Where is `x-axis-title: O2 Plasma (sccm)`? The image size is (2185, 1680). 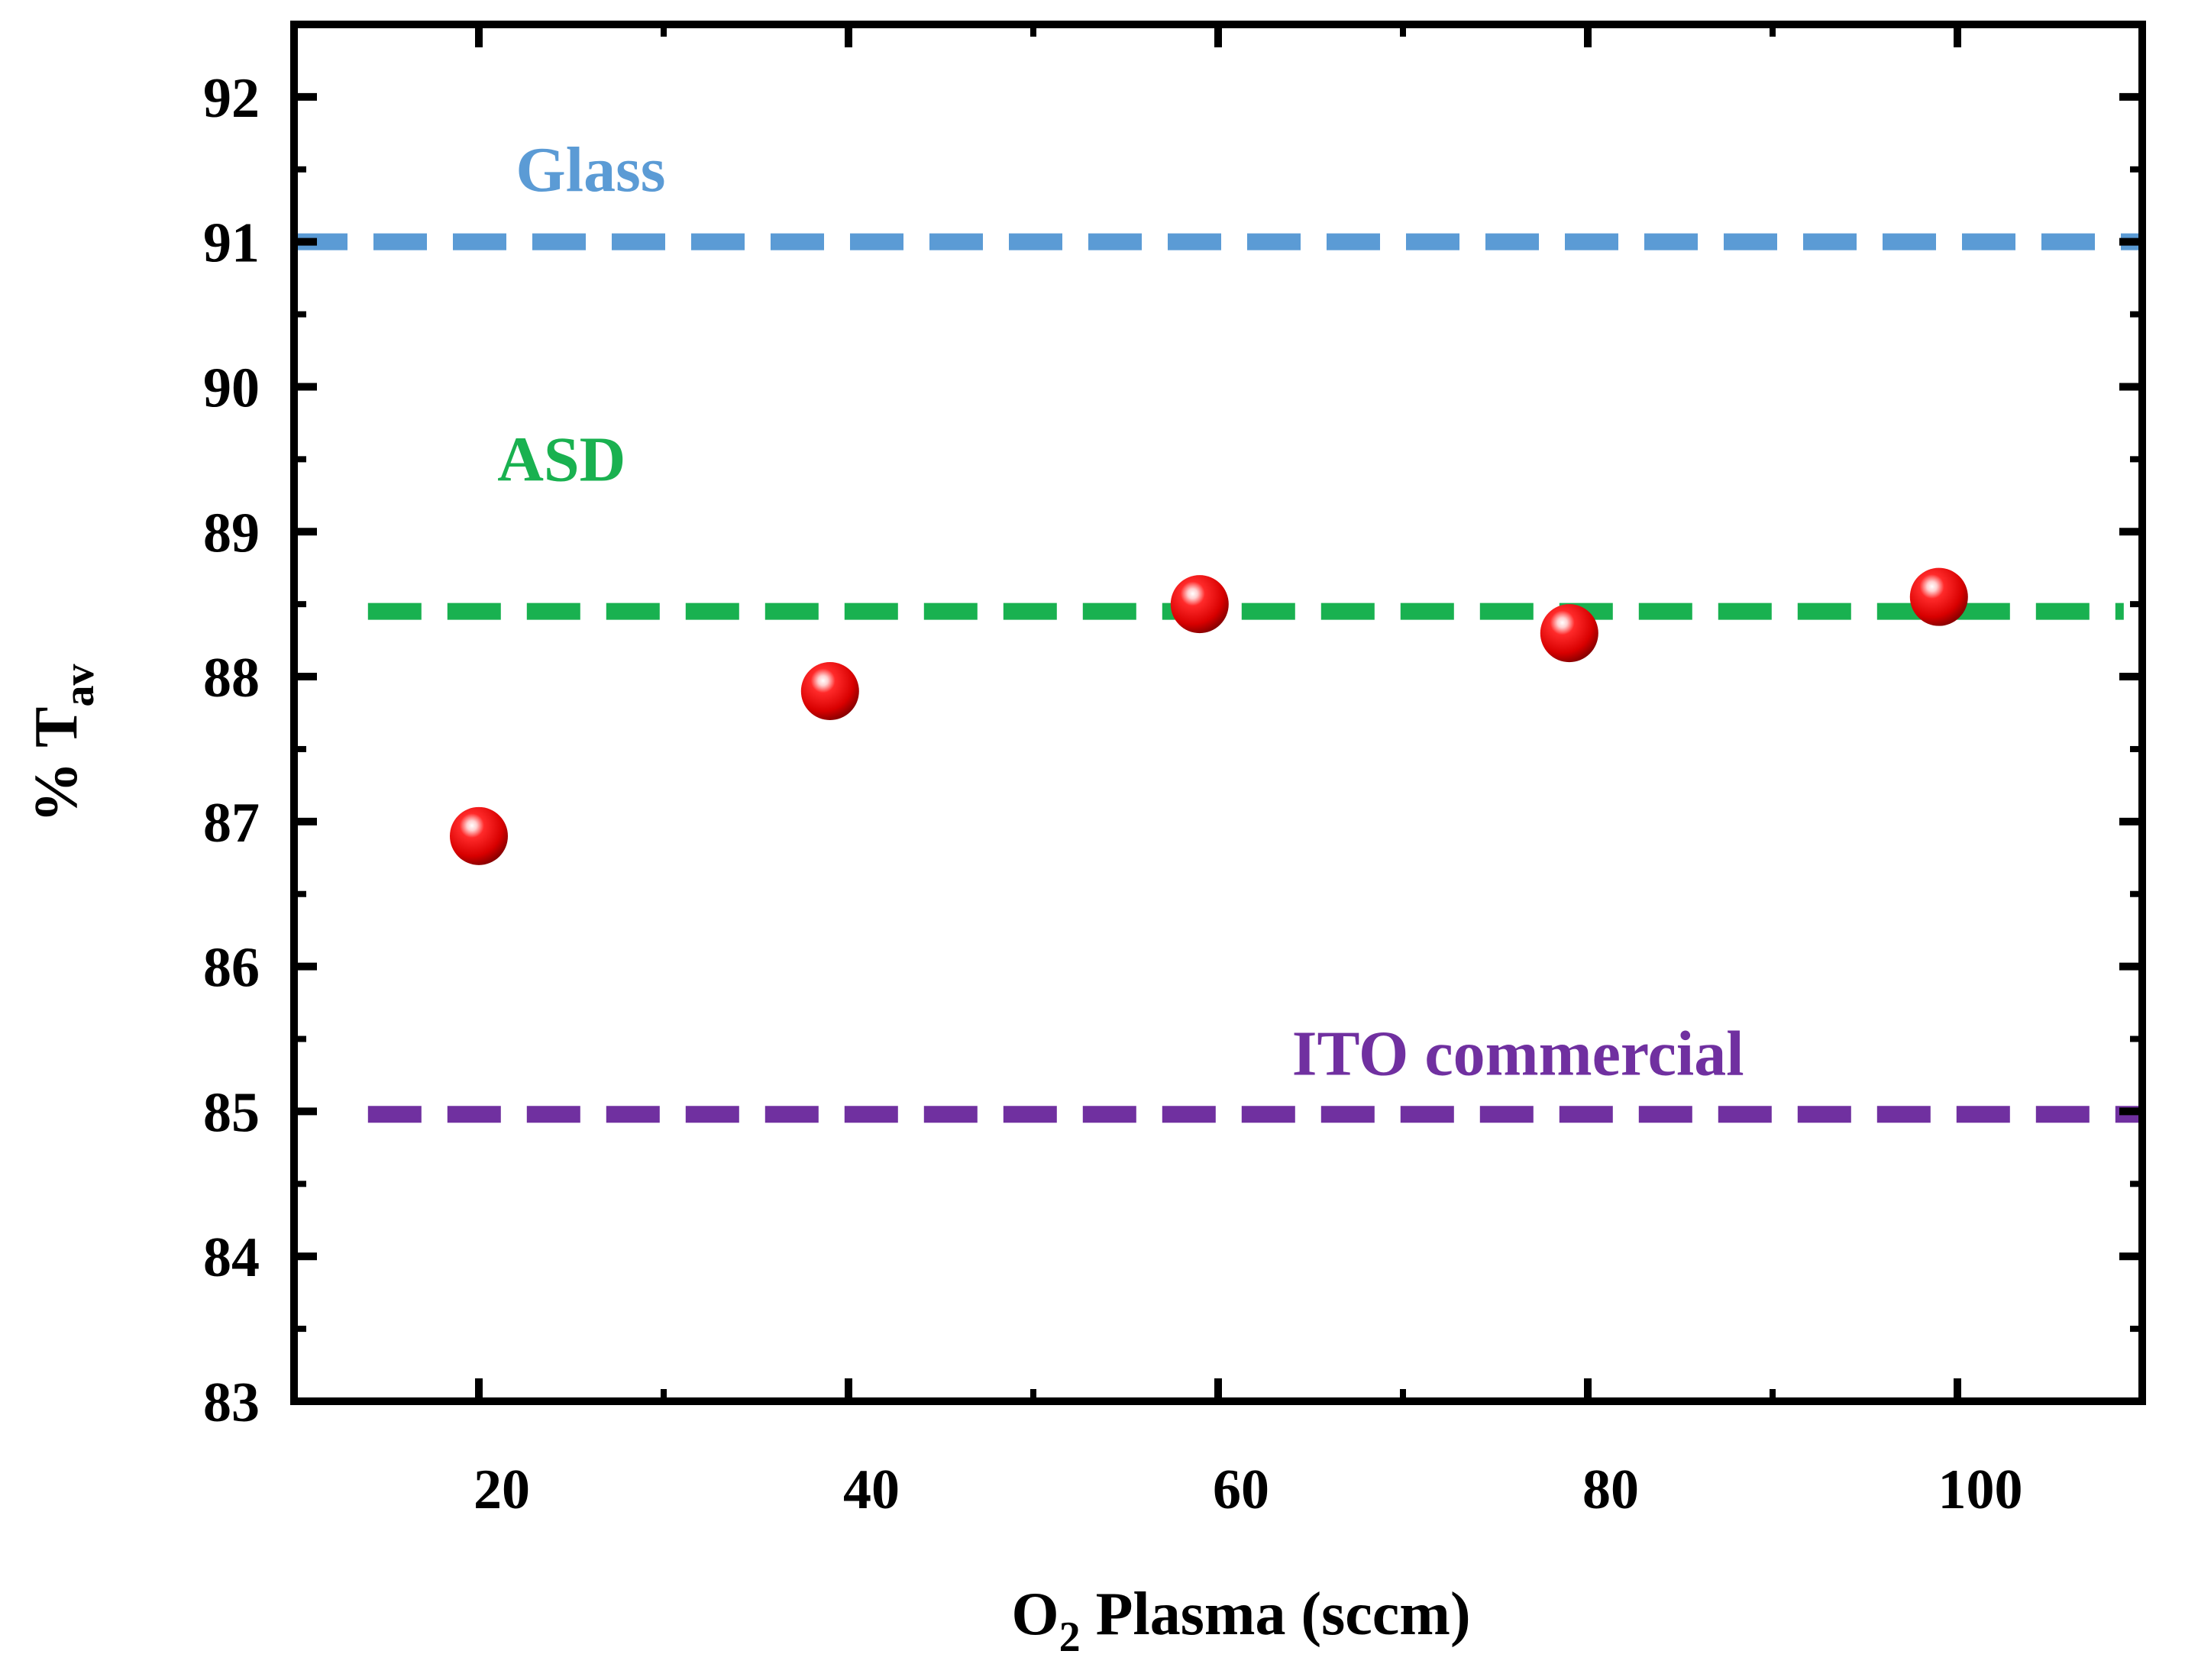 x-axis-title: O2 Plasma (sccm) is located at coordinates (1240, 1621).